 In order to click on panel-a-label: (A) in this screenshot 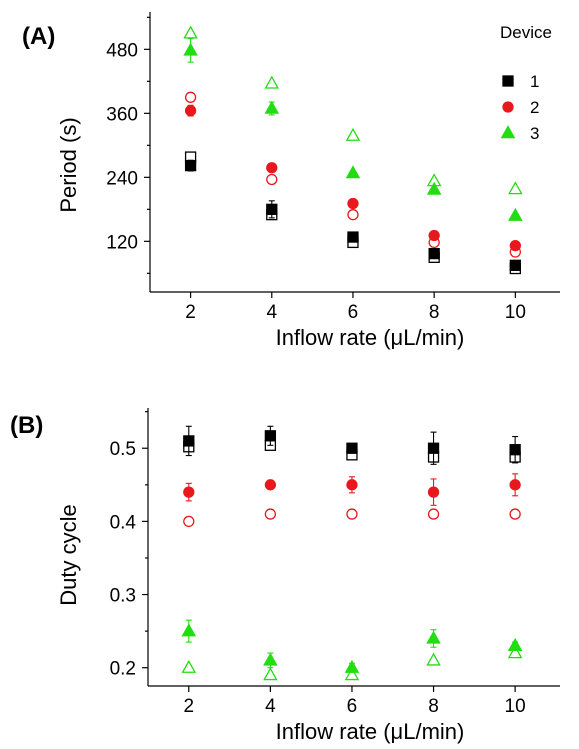, I will do `click(38, 36)`.